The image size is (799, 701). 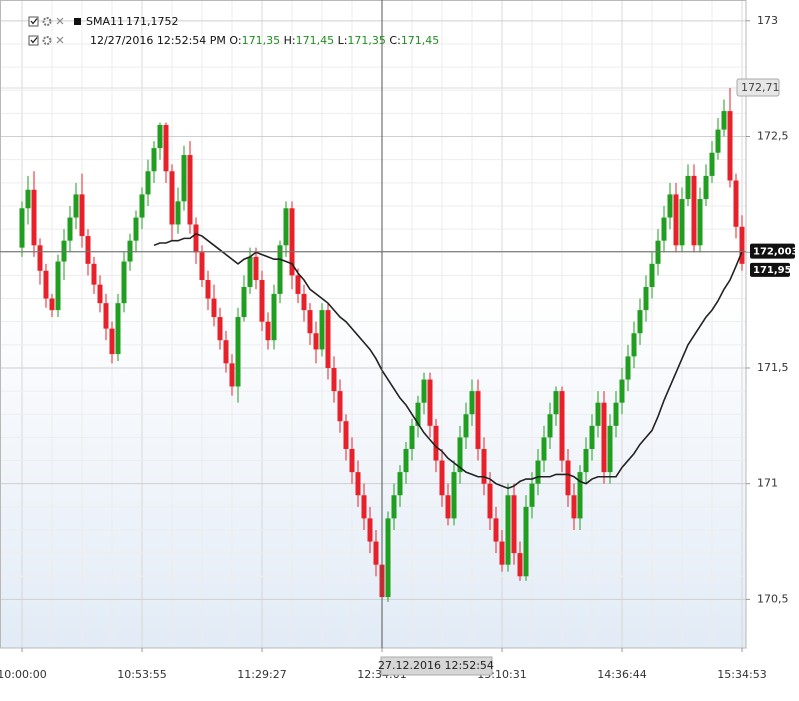 What do you see at coordinates (767, 483) in the screenshot?
I see `y-tick-label: 171` at bounding box center [767, 483].